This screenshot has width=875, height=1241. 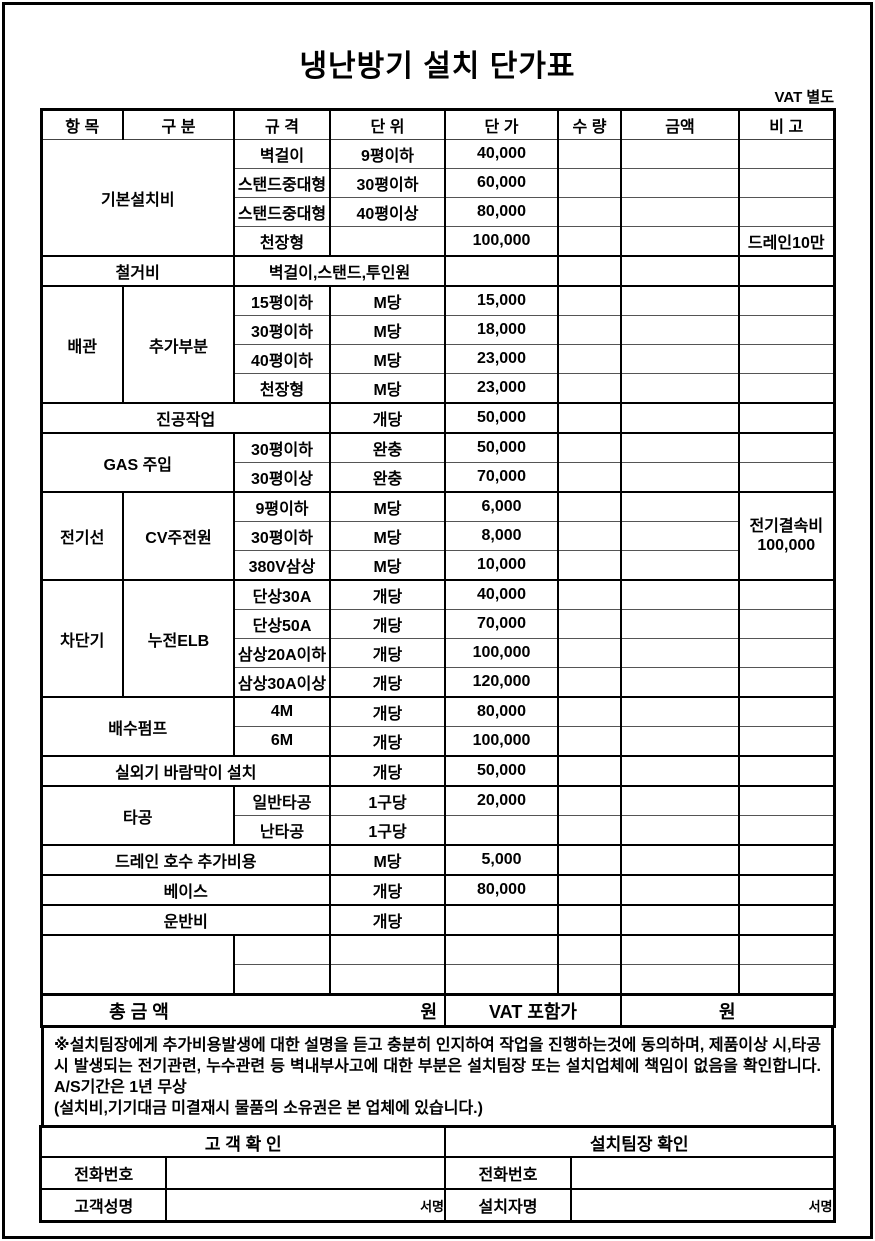 What do you see at coordinates (437, 964) in the screenshot?
I see `price-row` at bounding box center [437, 964].